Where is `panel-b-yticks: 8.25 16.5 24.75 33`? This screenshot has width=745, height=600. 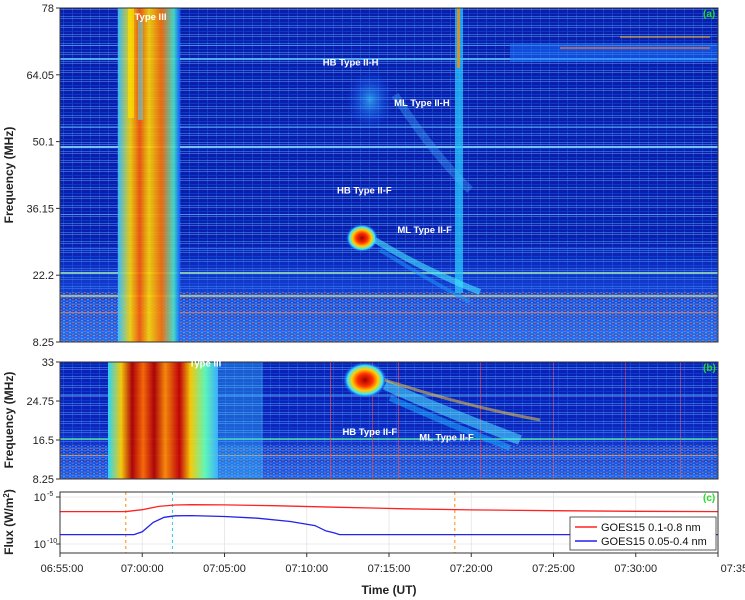
panel-b-yticks: 8.25 16.5 24.75 33 is located at coordinates (43, 421).